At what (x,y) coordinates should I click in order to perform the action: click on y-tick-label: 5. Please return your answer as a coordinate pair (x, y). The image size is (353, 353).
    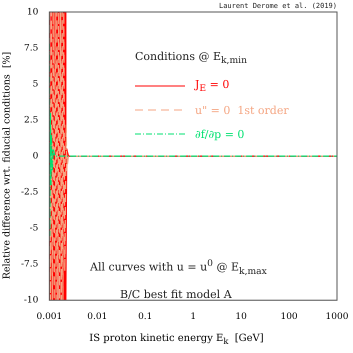
    Looking at the image, I should click on (35, 84).